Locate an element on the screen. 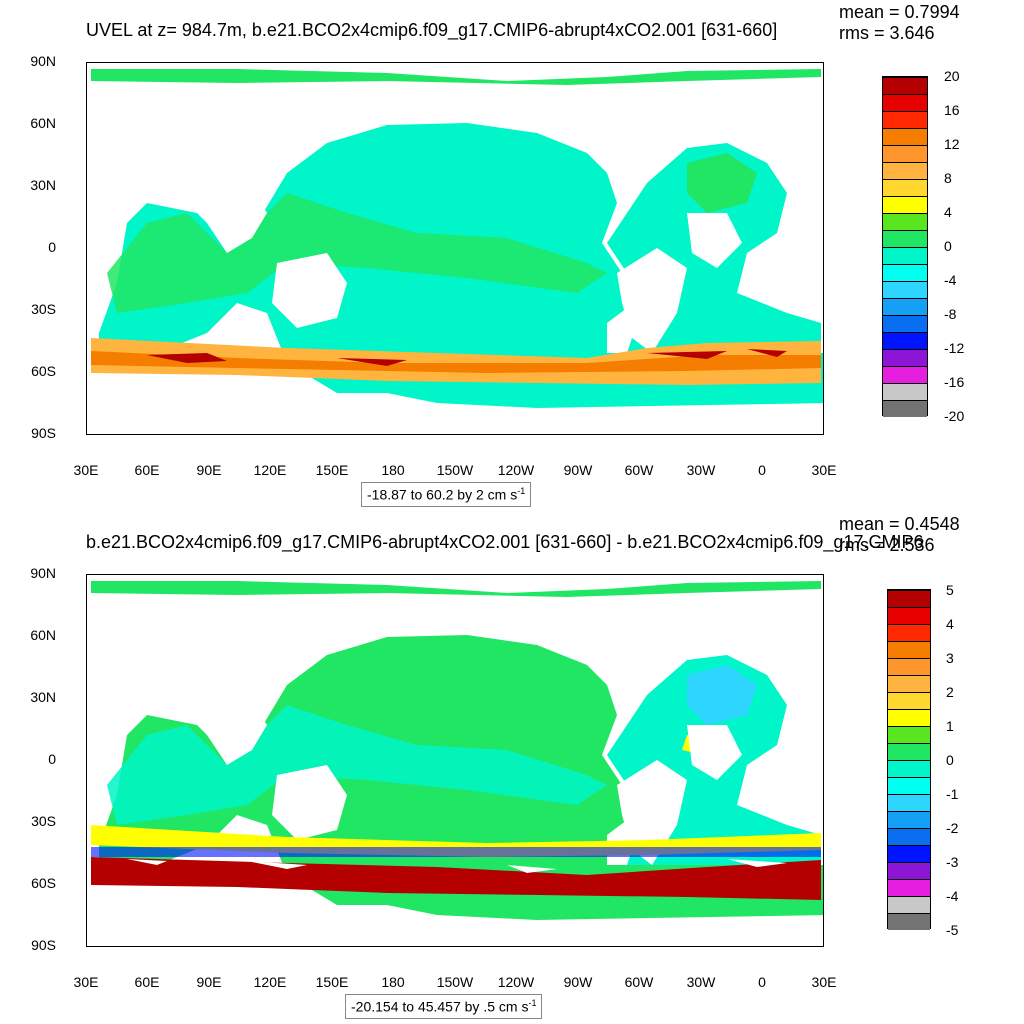 This screenshot has height=1024, width=1024. contour-range-label: -18.87 to 60.2 by 2 cm s-1 is located at coordinates (446, 494).